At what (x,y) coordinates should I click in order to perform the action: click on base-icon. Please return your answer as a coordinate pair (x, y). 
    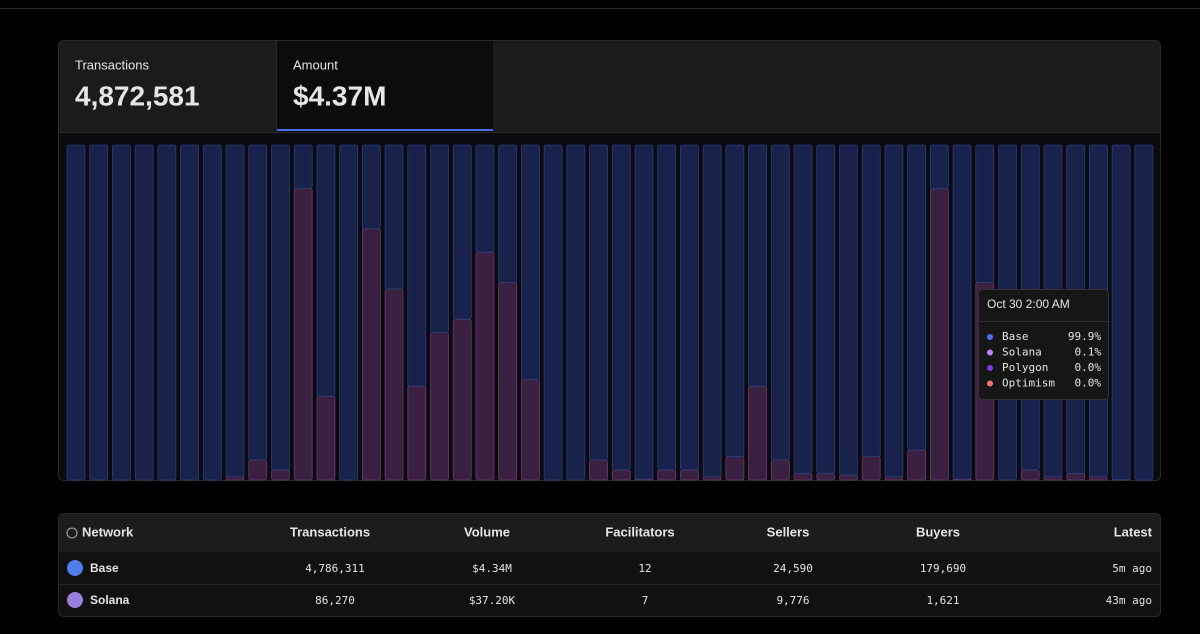
    Looking at the image, I should click on (75, 568).